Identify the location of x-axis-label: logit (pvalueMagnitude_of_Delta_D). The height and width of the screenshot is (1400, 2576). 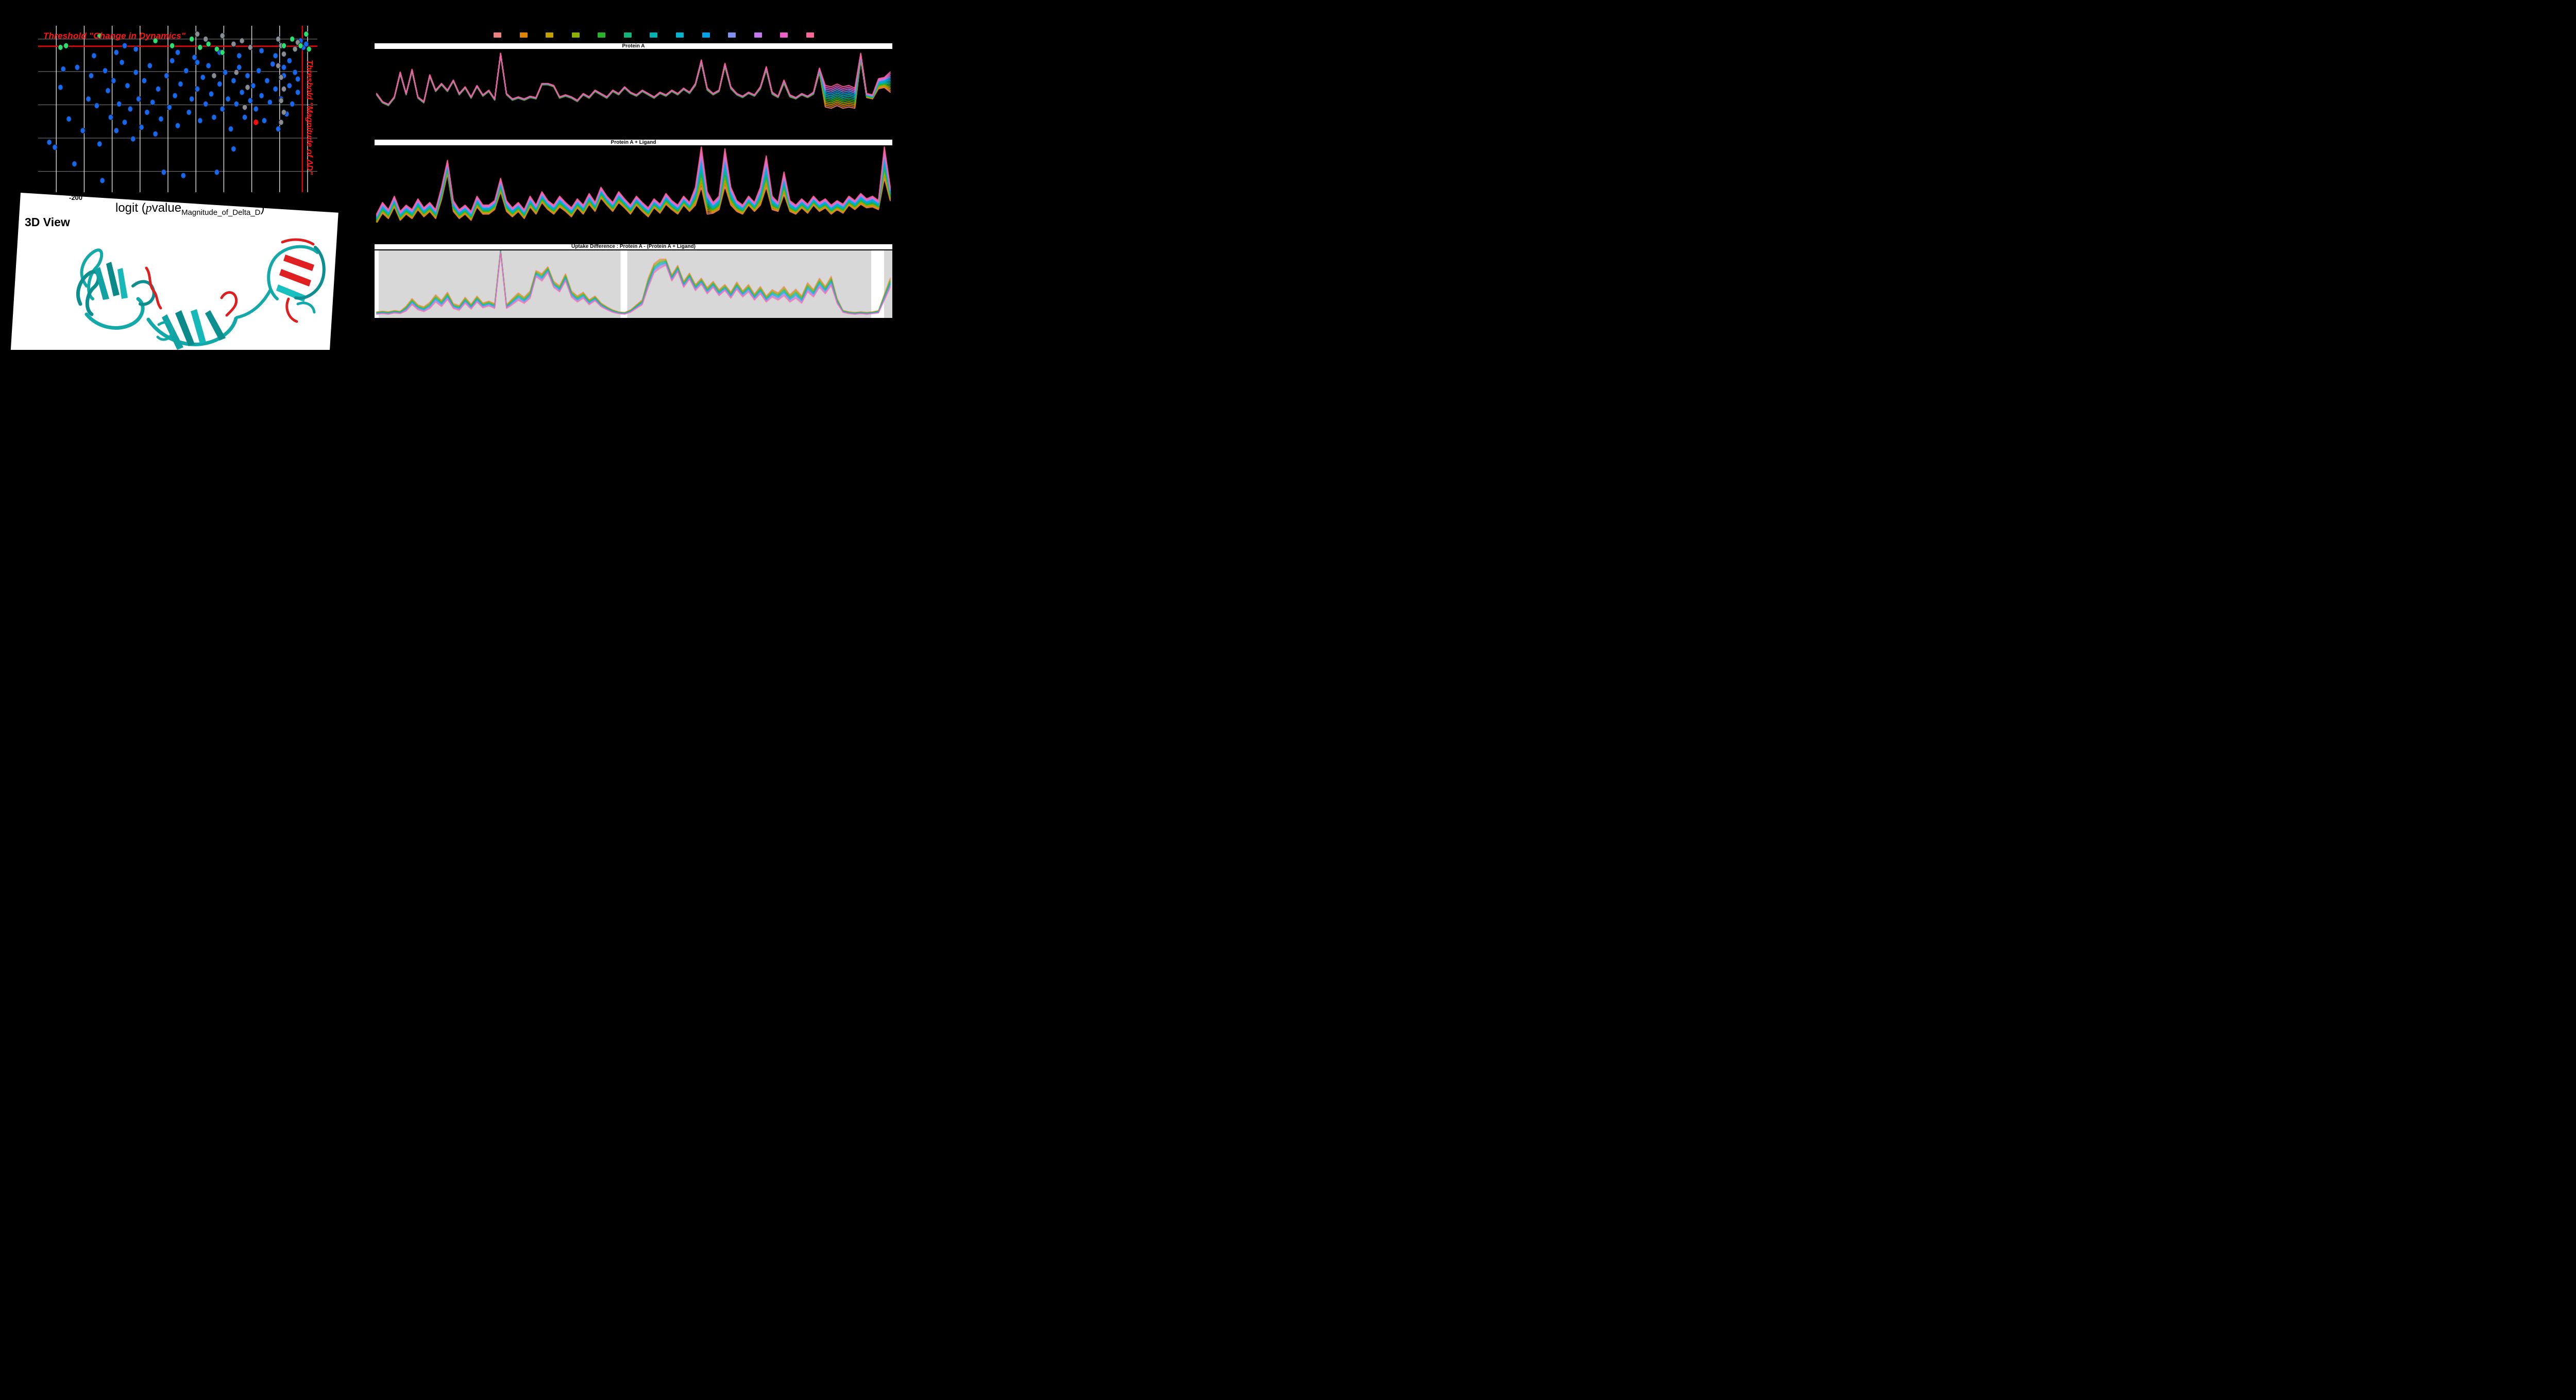
(190, 209).